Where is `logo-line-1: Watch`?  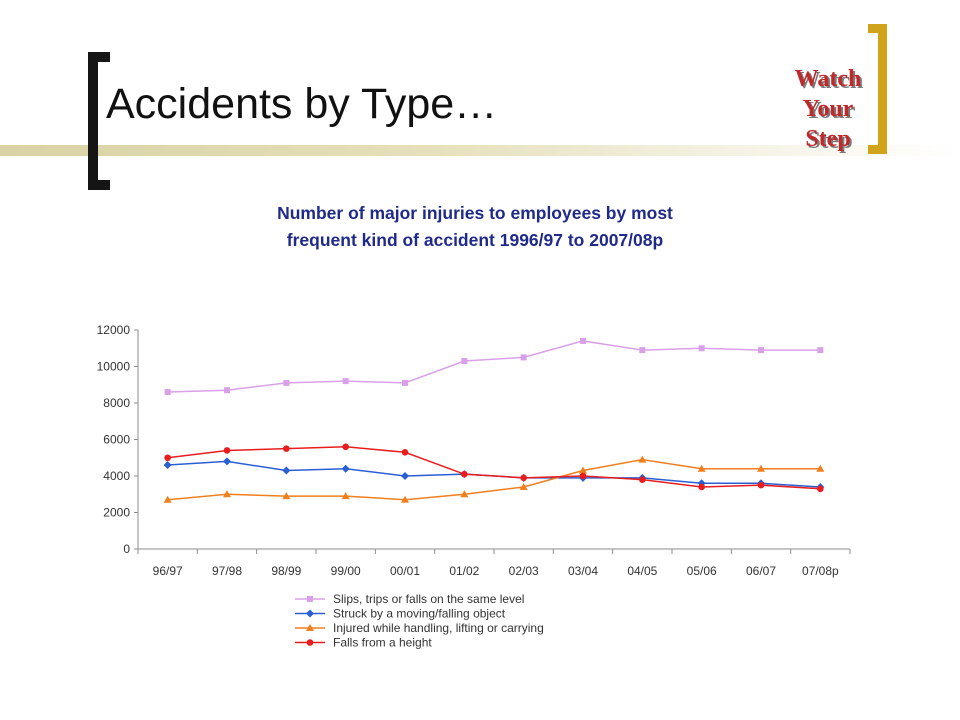 logo-line-1: Watch is located at coordinates (828, 79).